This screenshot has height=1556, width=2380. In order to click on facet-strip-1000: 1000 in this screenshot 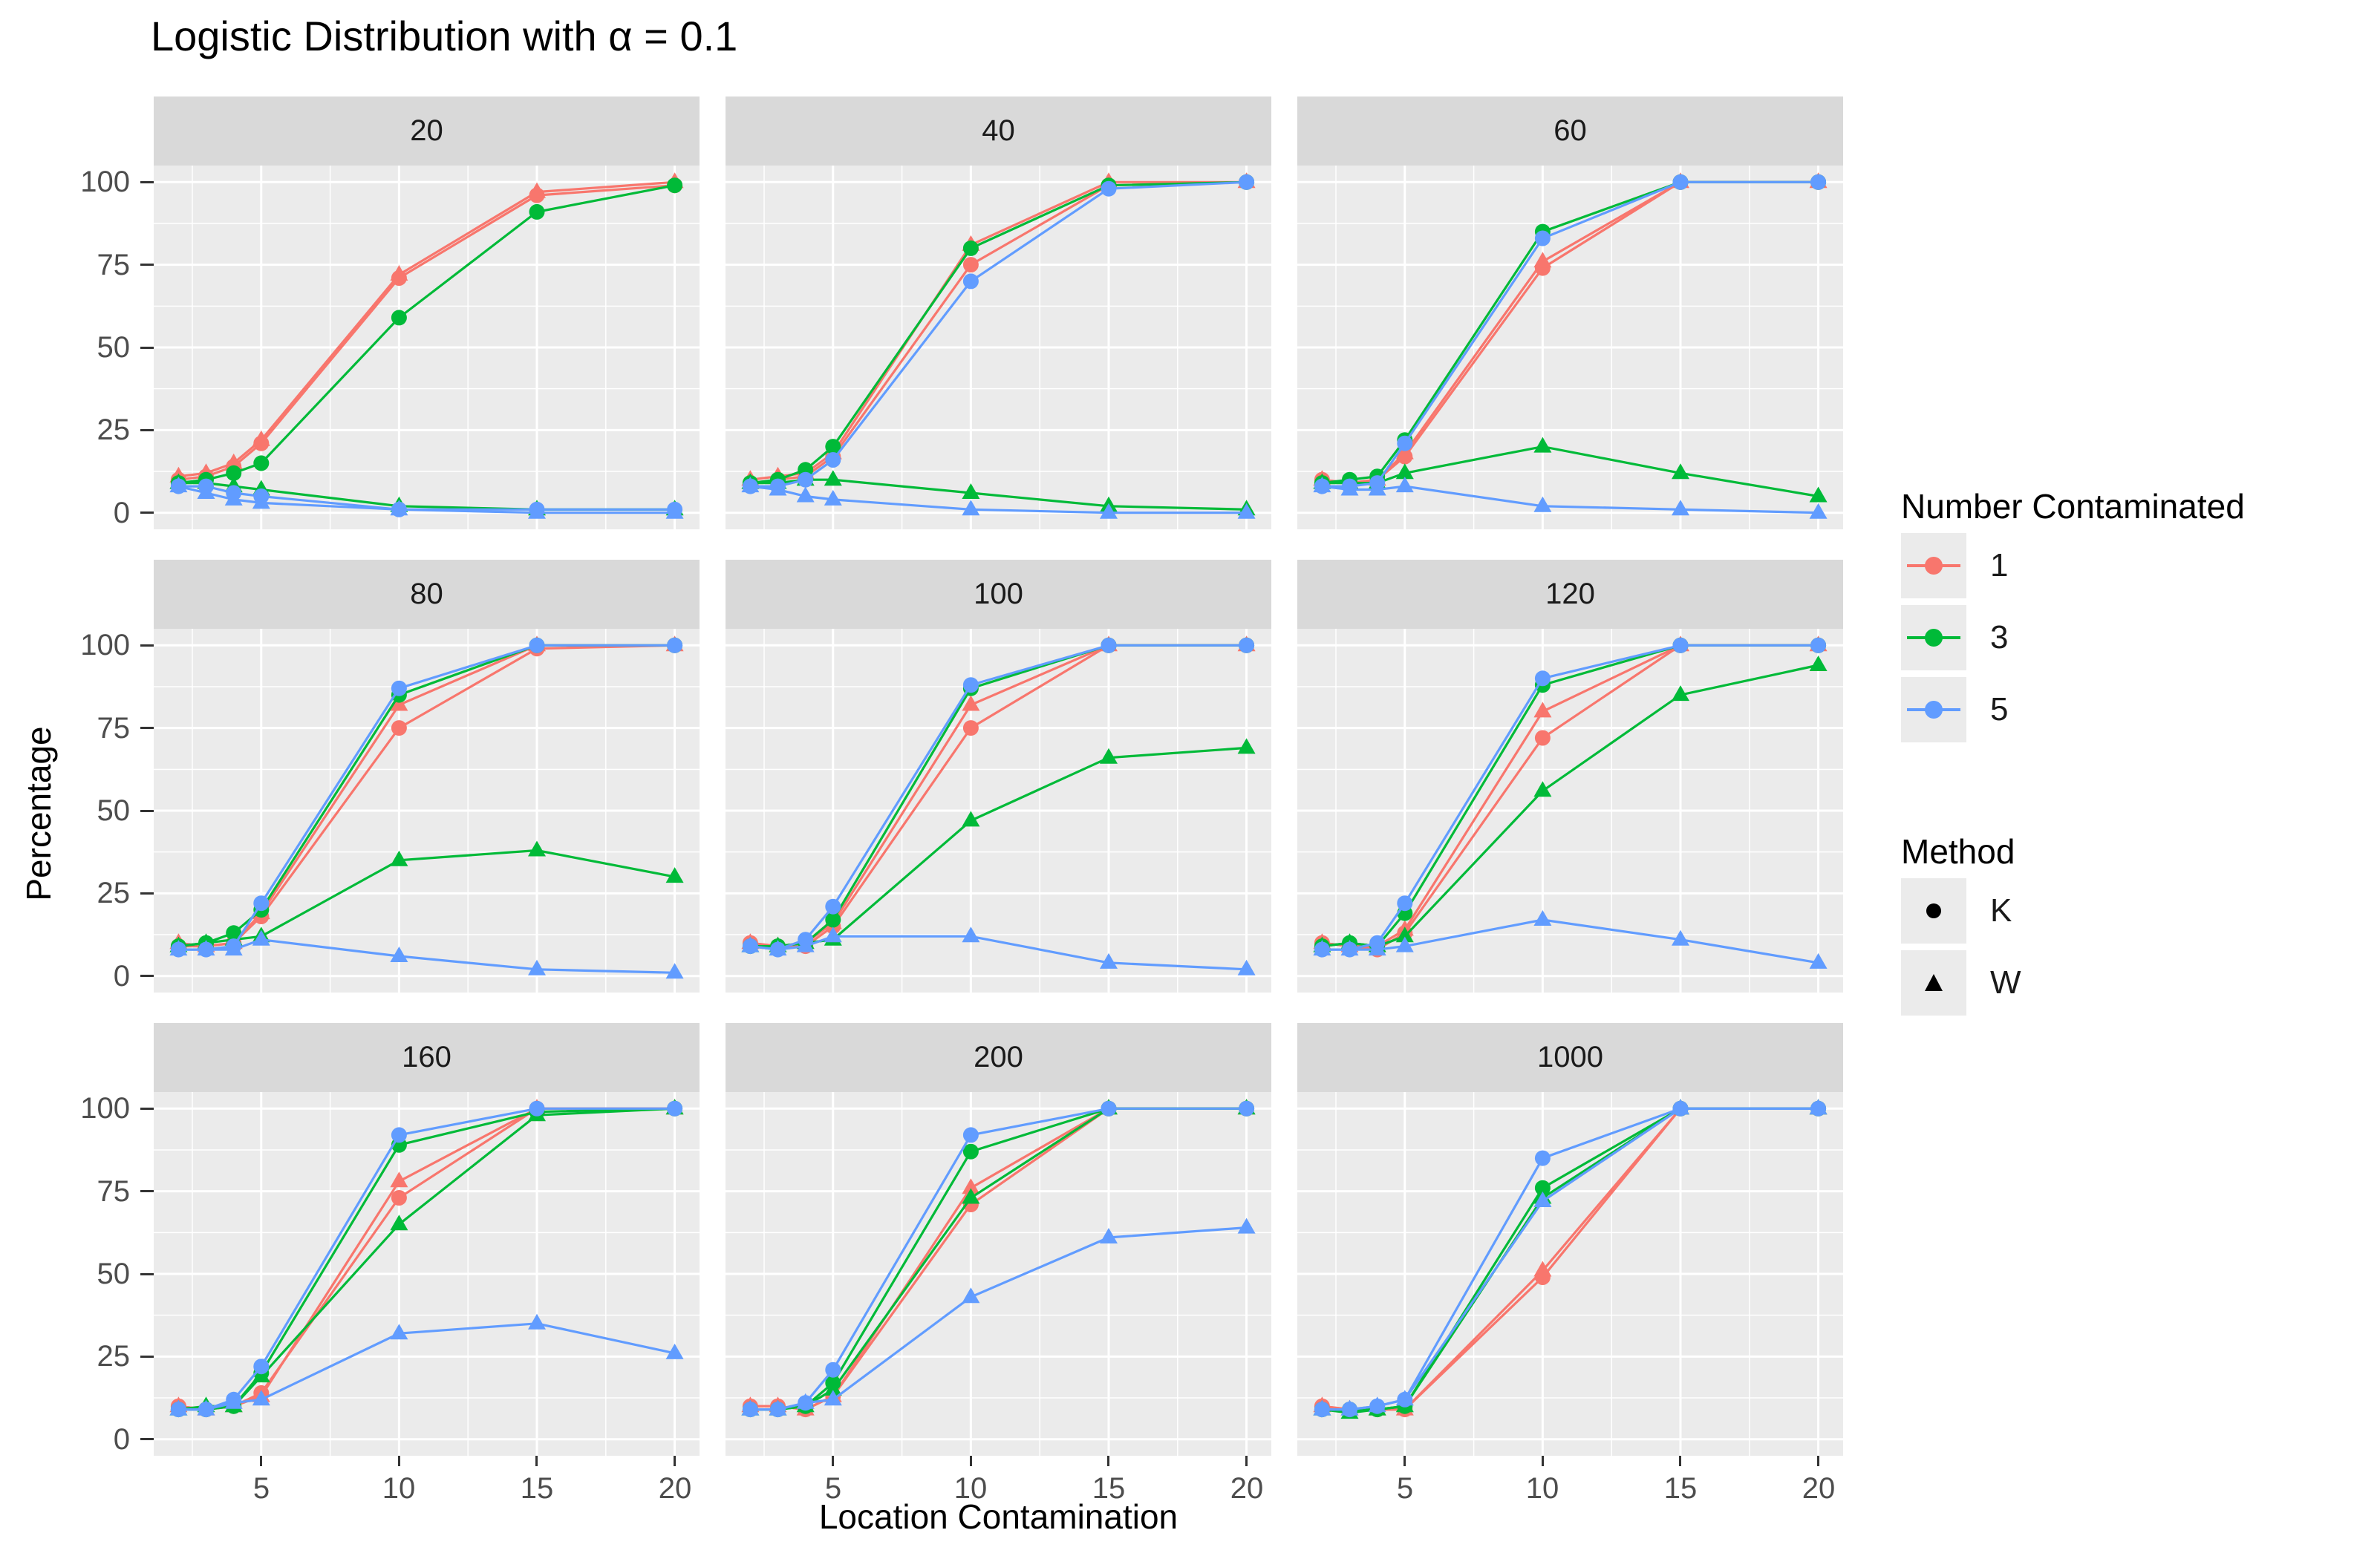, I will do `click(1570, 1057)`.